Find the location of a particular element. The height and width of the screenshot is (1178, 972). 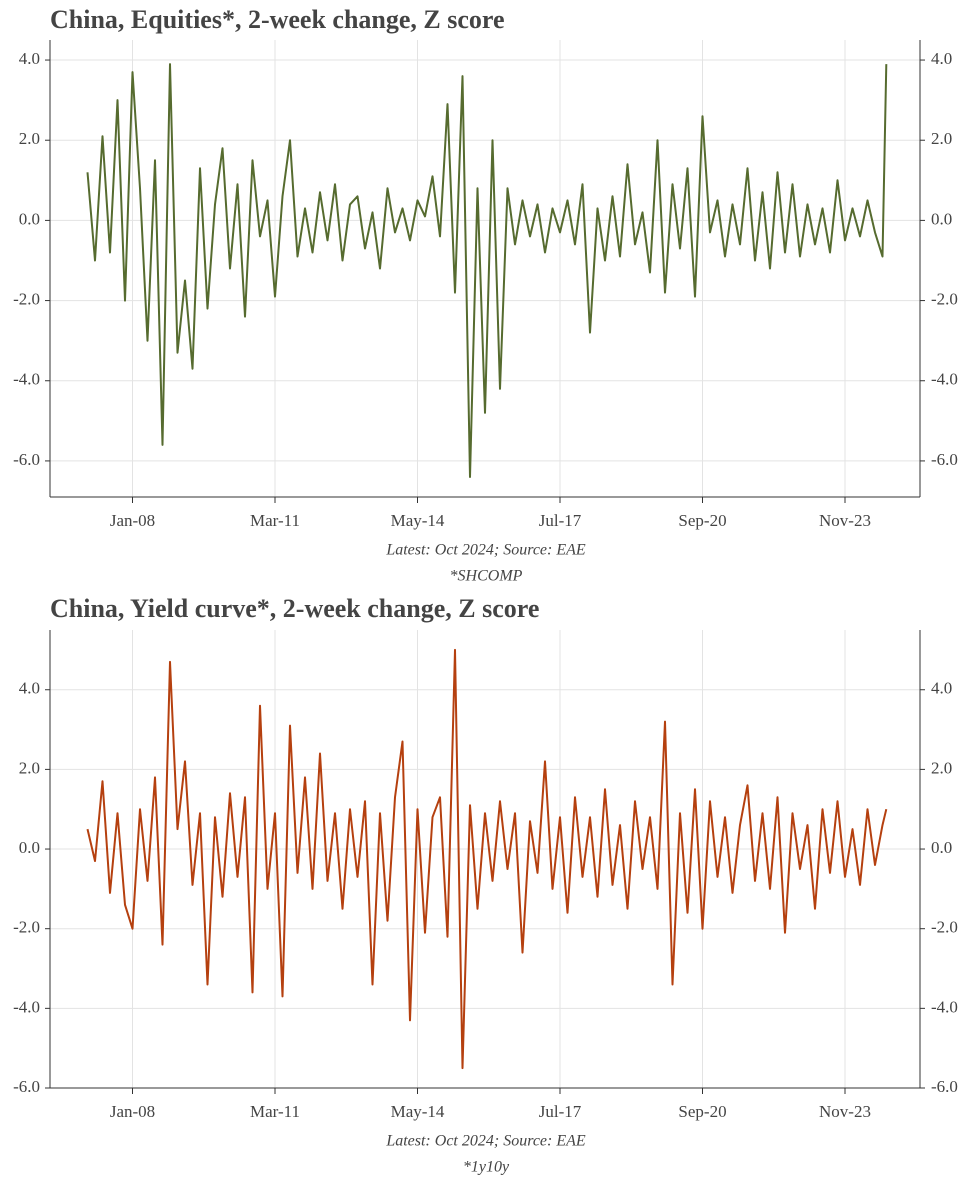

annotation: *SHCOMP is located at coordinates (486, 576).